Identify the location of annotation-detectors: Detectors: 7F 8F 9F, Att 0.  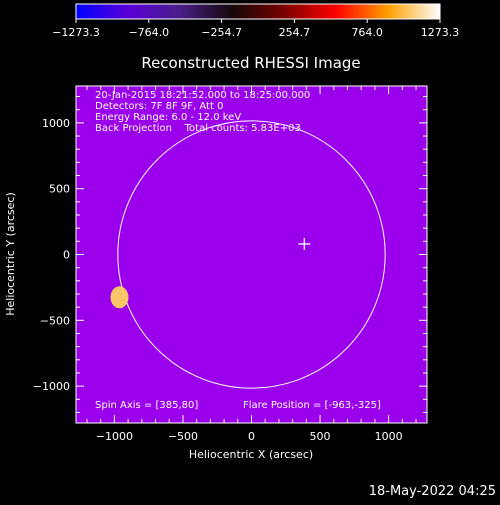
(159, 106).